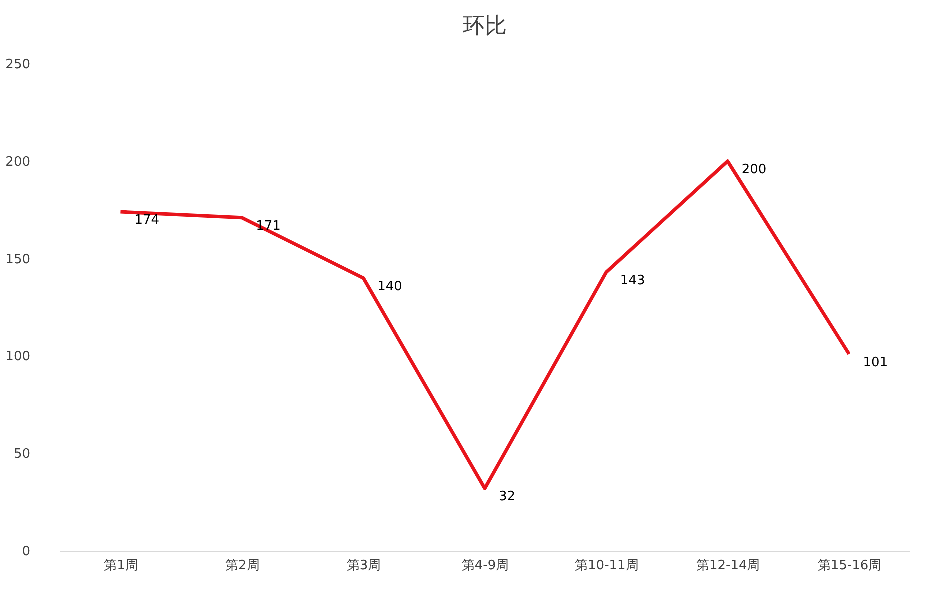 The image size is (935, 613). What do you see at coordinates (507, 497) in the screenshot?
I see `data-label: 32` at bounding box center [507, 497].